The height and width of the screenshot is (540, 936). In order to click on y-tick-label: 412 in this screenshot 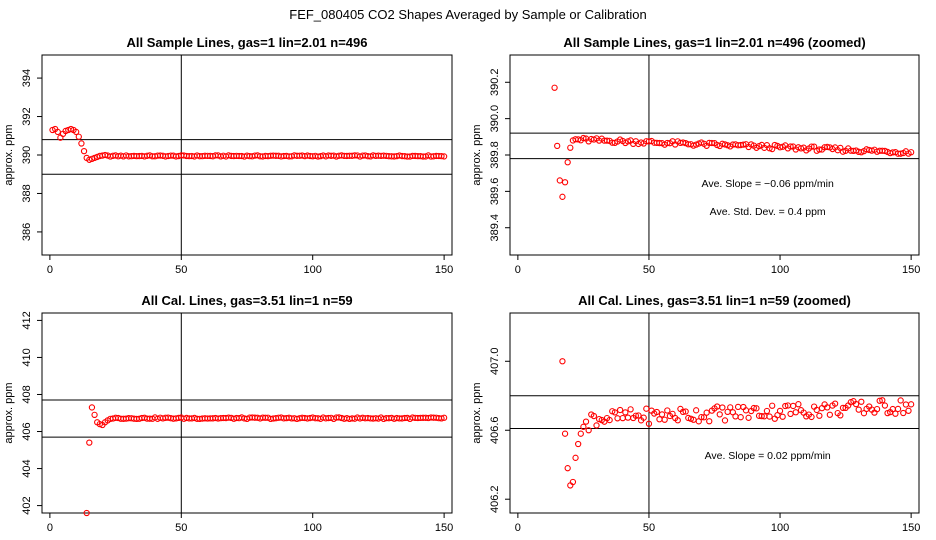, I will do `click(27, 320)`.